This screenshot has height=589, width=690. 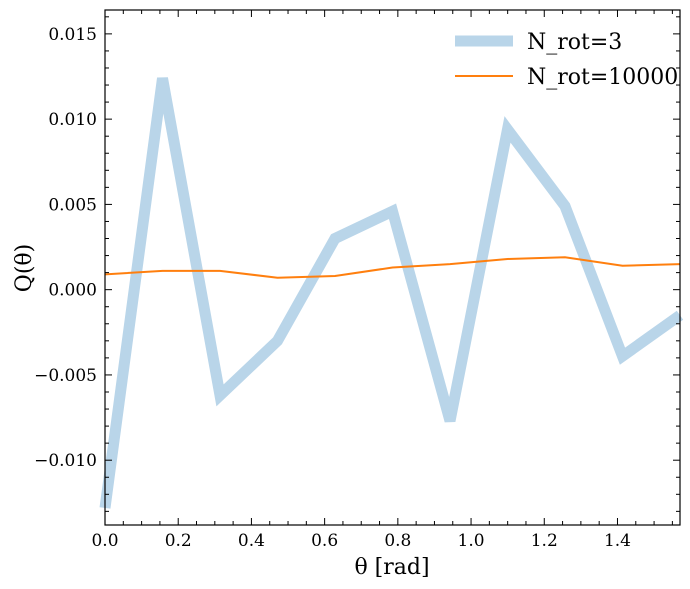 I want to click on x-tick-label: 1.2, so click(x=544, y=541).